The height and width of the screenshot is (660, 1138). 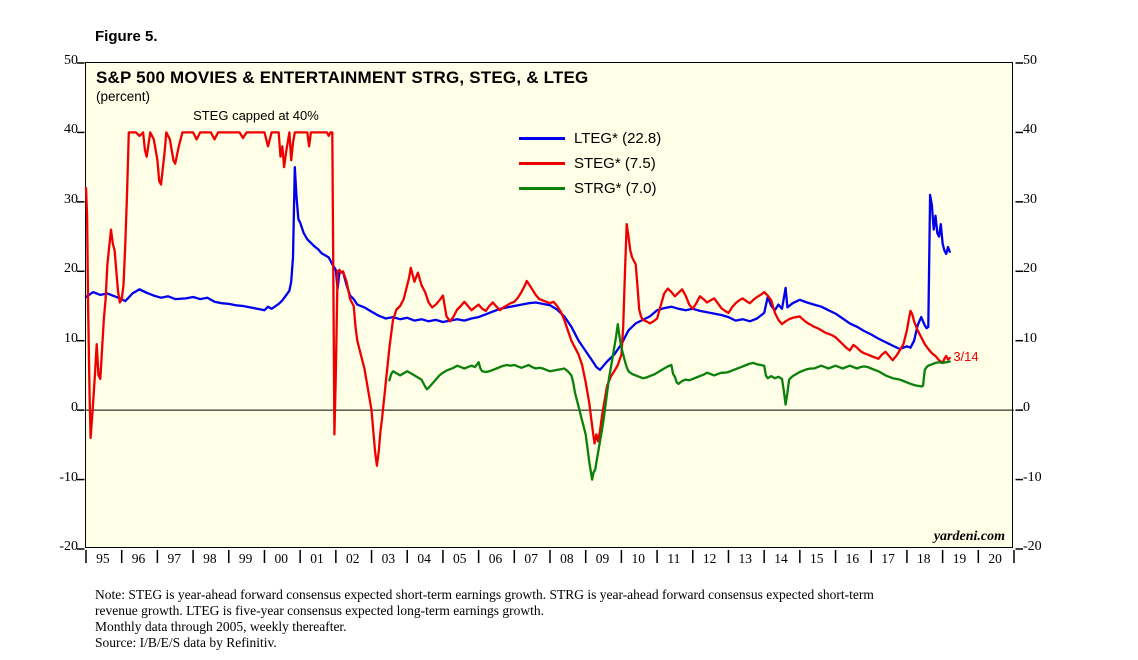 What do you see at coordinates (174, 558) in the screenshot?
I see `x-tick-label: 97` at bounding box center [174, 558].